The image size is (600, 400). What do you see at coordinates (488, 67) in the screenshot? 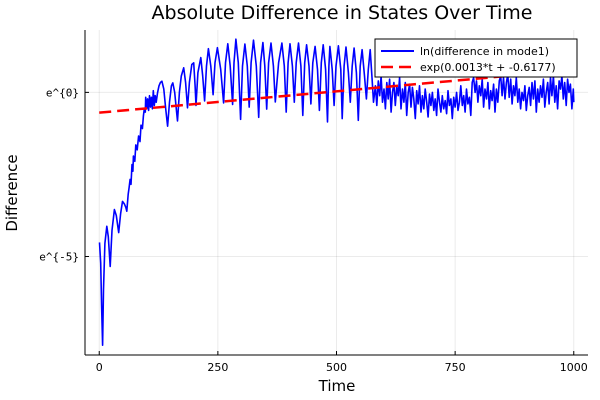
I see `legend-label-2: exp(0.0013*t + -0.6177)` at bounding box center [488, 67].